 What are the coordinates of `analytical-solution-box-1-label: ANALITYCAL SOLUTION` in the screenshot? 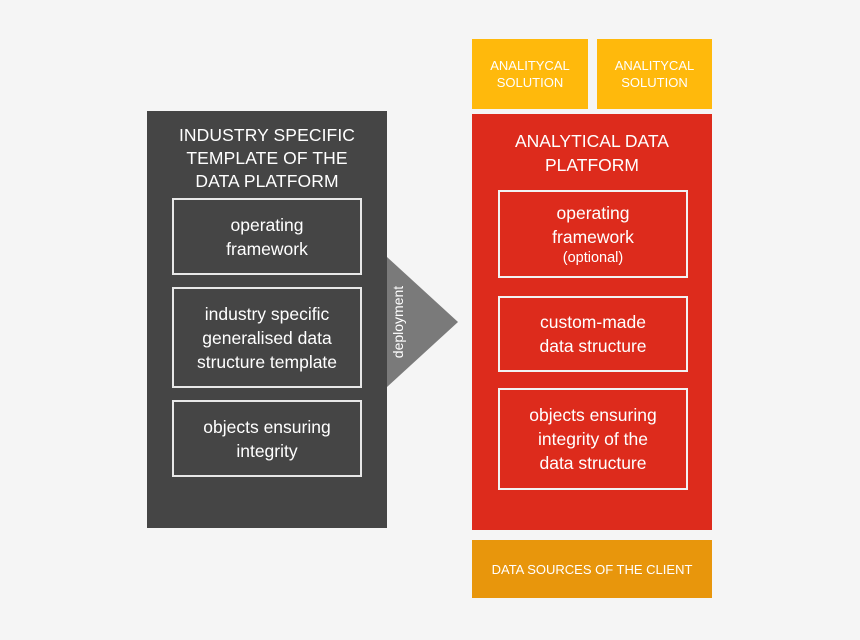 It's located at (530, 74).